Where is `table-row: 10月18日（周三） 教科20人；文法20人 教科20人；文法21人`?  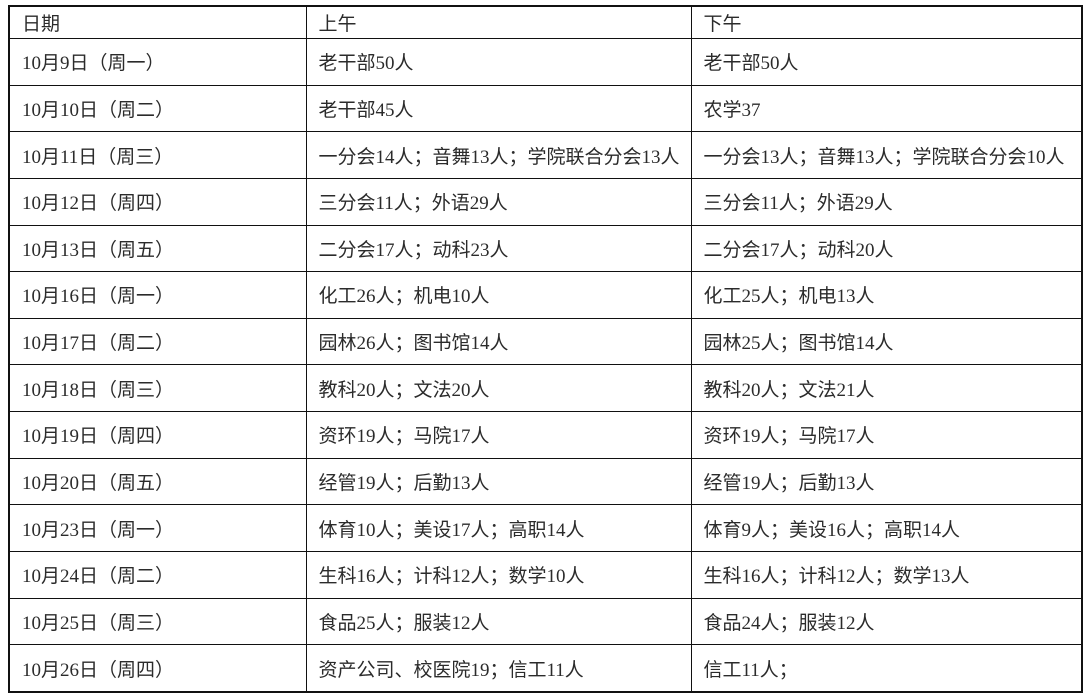
table-row: 10月18日（周三） 教科20人；文法20人 教科20人；文法21人 is located at coordinates (545, 388).